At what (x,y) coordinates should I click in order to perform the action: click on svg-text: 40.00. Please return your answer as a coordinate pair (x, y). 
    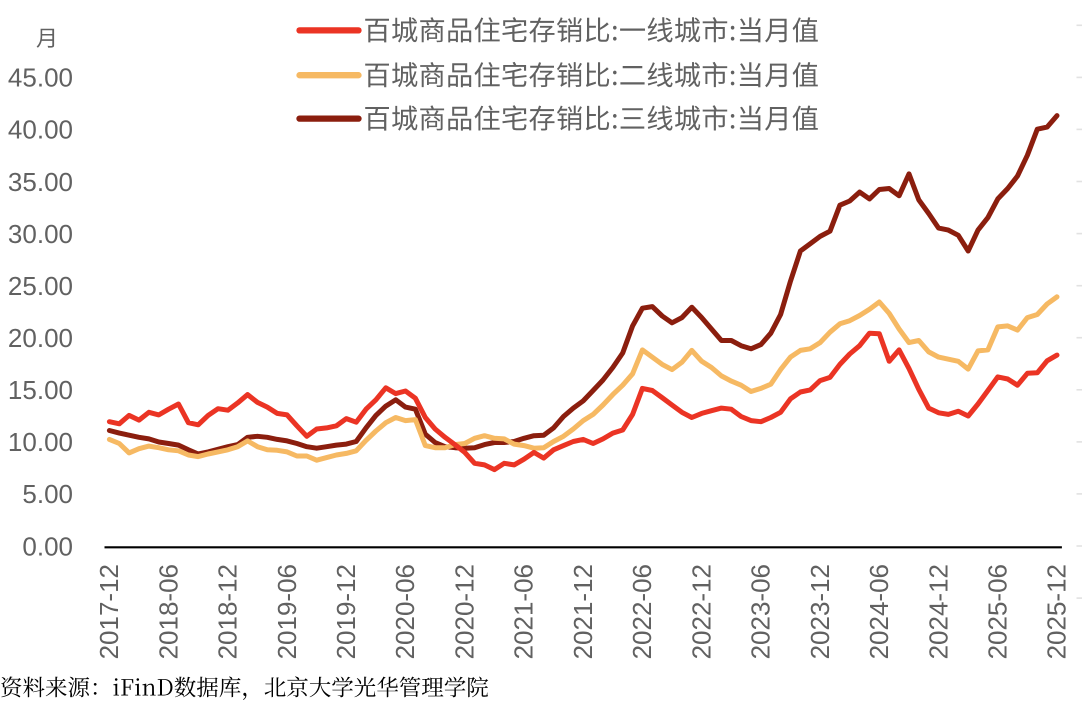
    Looking at the image, I should click on (40, 130).